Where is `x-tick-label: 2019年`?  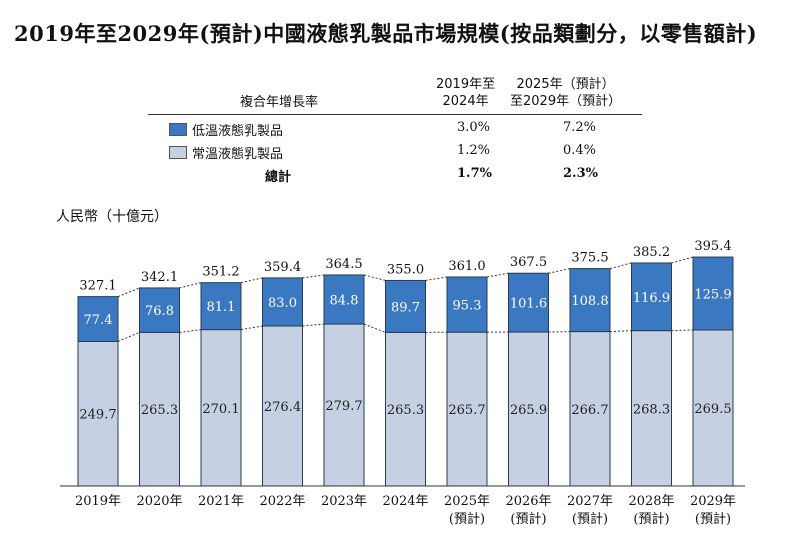
x-tick-label: 2019年 is located at coordinates (98, 501).